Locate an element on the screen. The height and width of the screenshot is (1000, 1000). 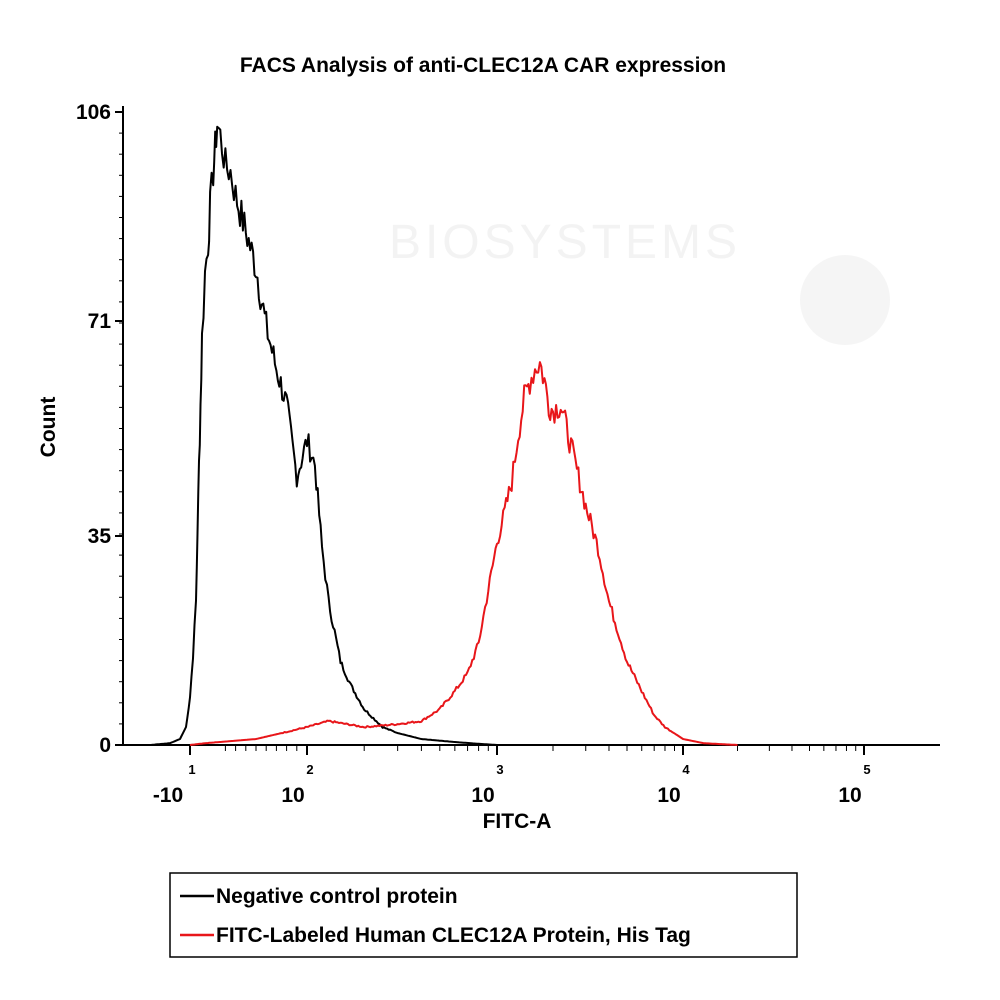
x-tick-label: -10 is located at coordinates (168, 795).